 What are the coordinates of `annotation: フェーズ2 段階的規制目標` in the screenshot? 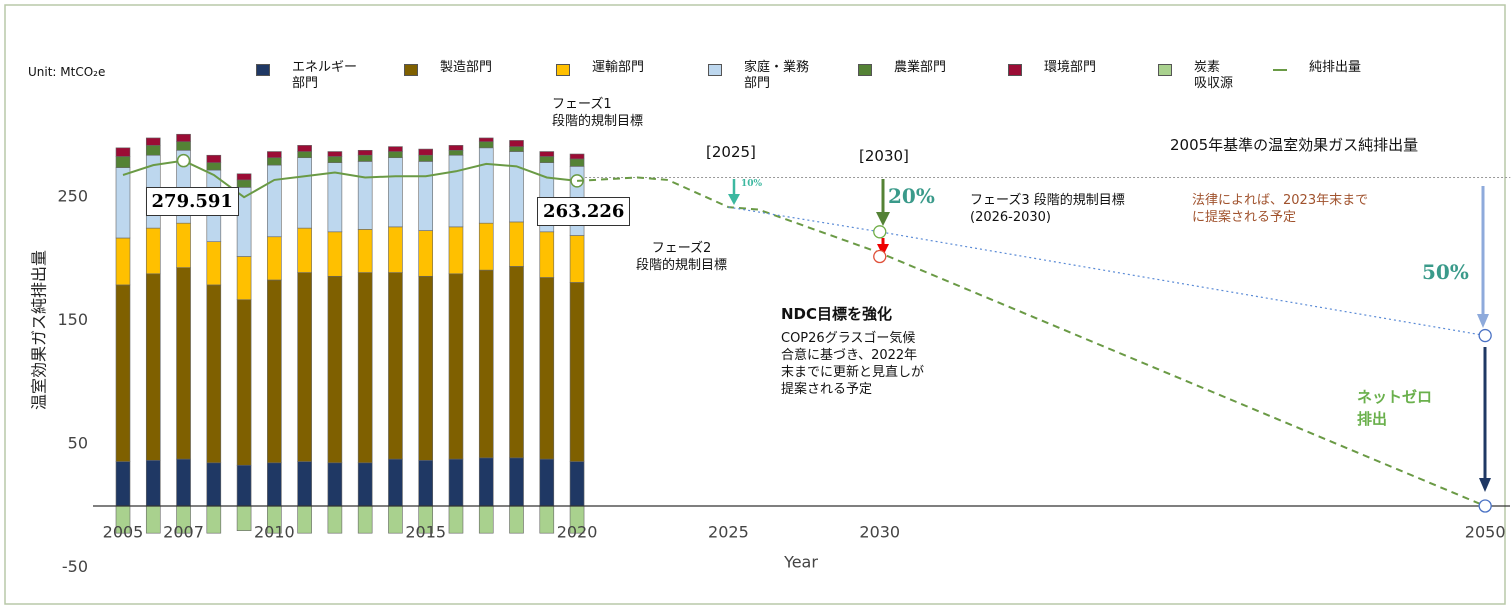 It's located at (682, 257).